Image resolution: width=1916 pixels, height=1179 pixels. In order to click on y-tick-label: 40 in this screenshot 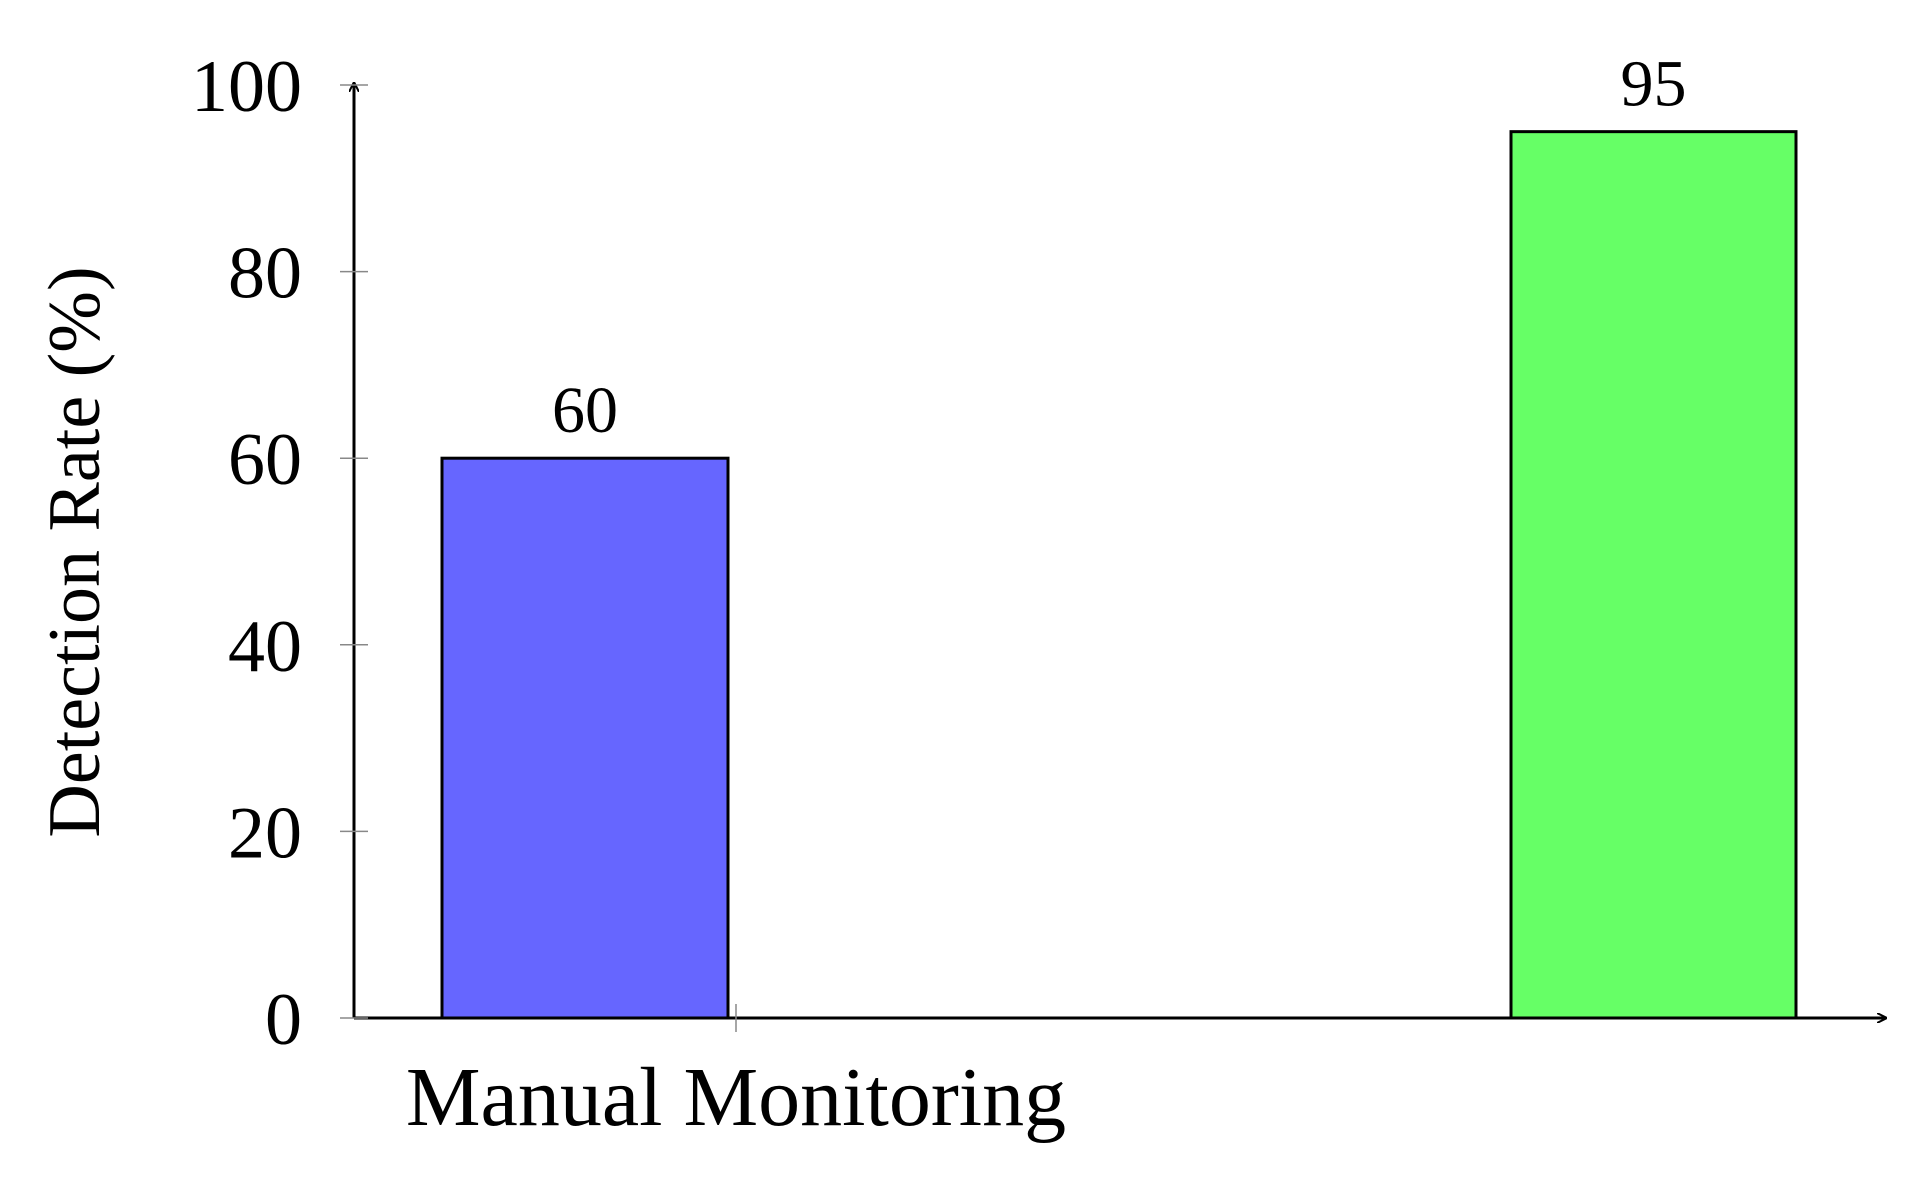, I will do `click(265, 647)`.